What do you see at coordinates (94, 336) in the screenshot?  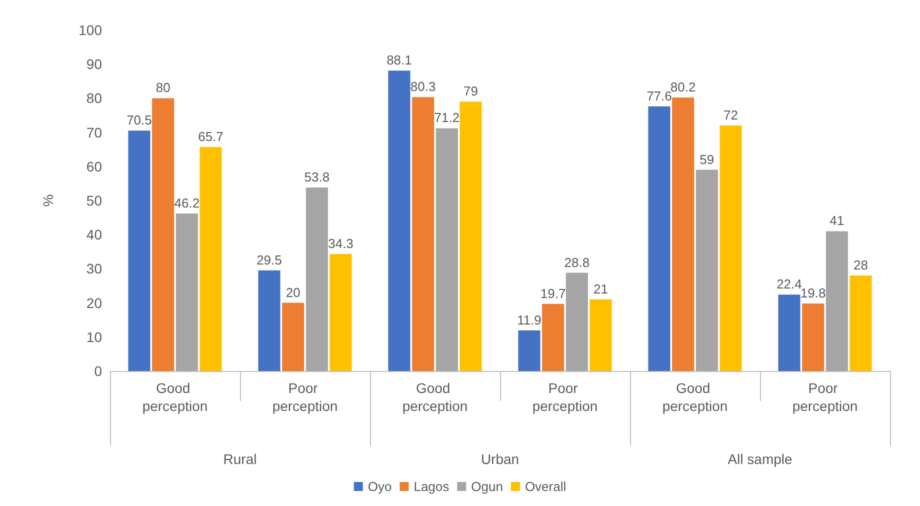 I see `y-tick-label: 10` at bounding box center [94, 336].